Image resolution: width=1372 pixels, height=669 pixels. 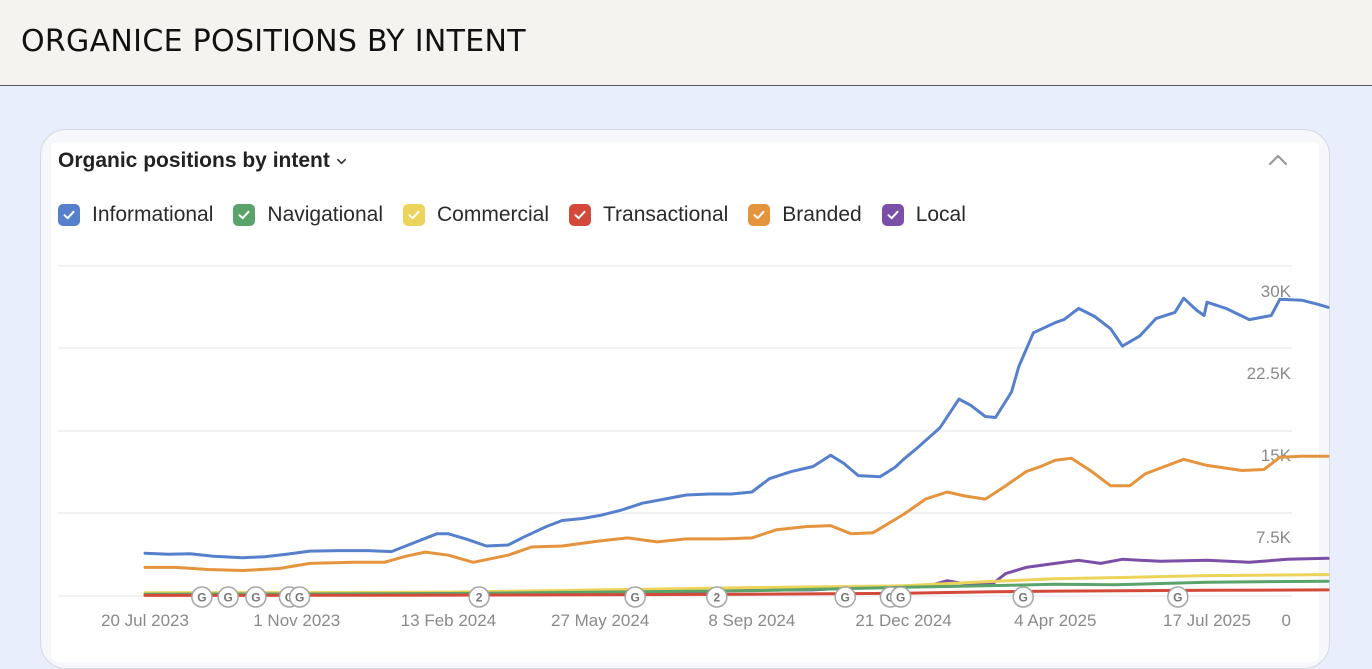 I want to click on x-tick-label: 20 Jul 2023, so click(x=145, y=620).